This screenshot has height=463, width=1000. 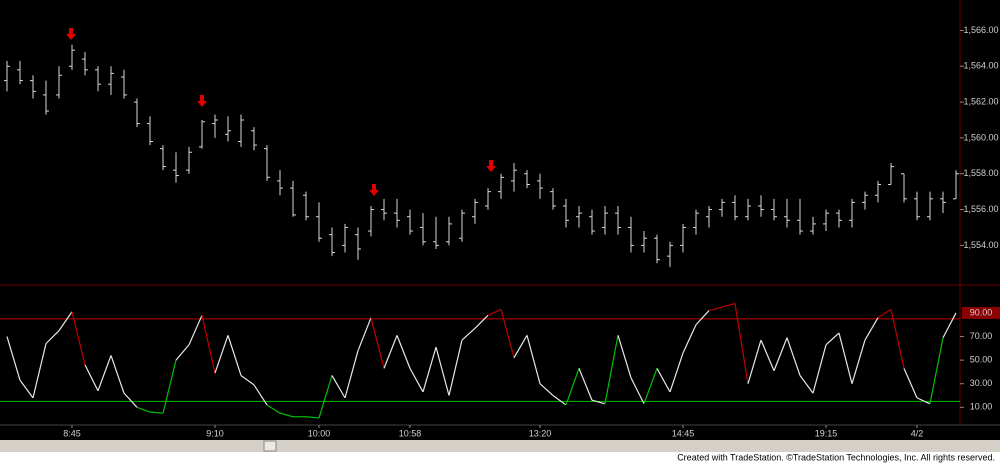 What do you see at coordinates (683, 433) in the screenshot?
I see `x-tick-label: 14:45` at bounding box center [683, 433].